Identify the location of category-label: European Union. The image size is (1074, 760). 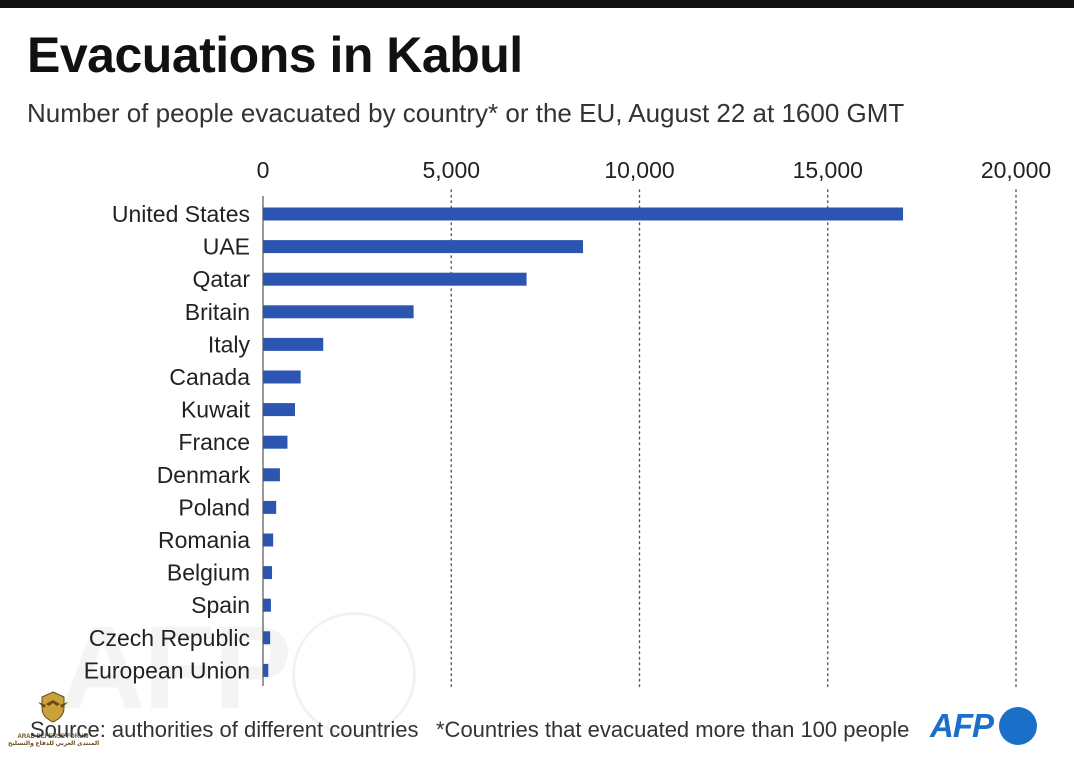
(167, 670).